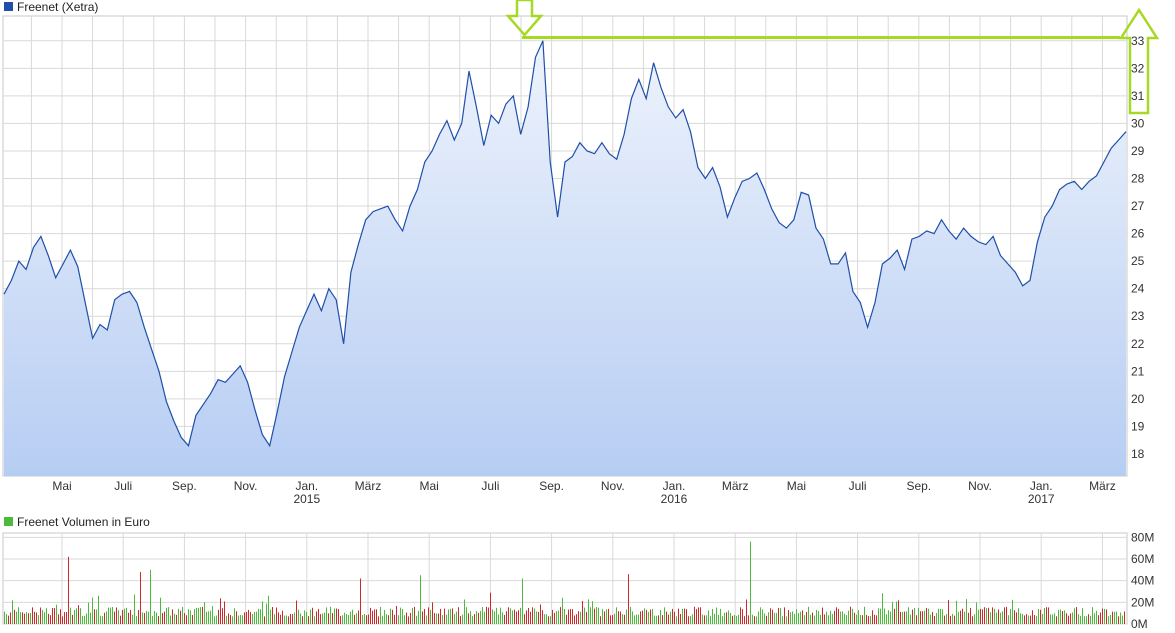  I want to click on price-x-tick-year: 2016, so click(674, 499).